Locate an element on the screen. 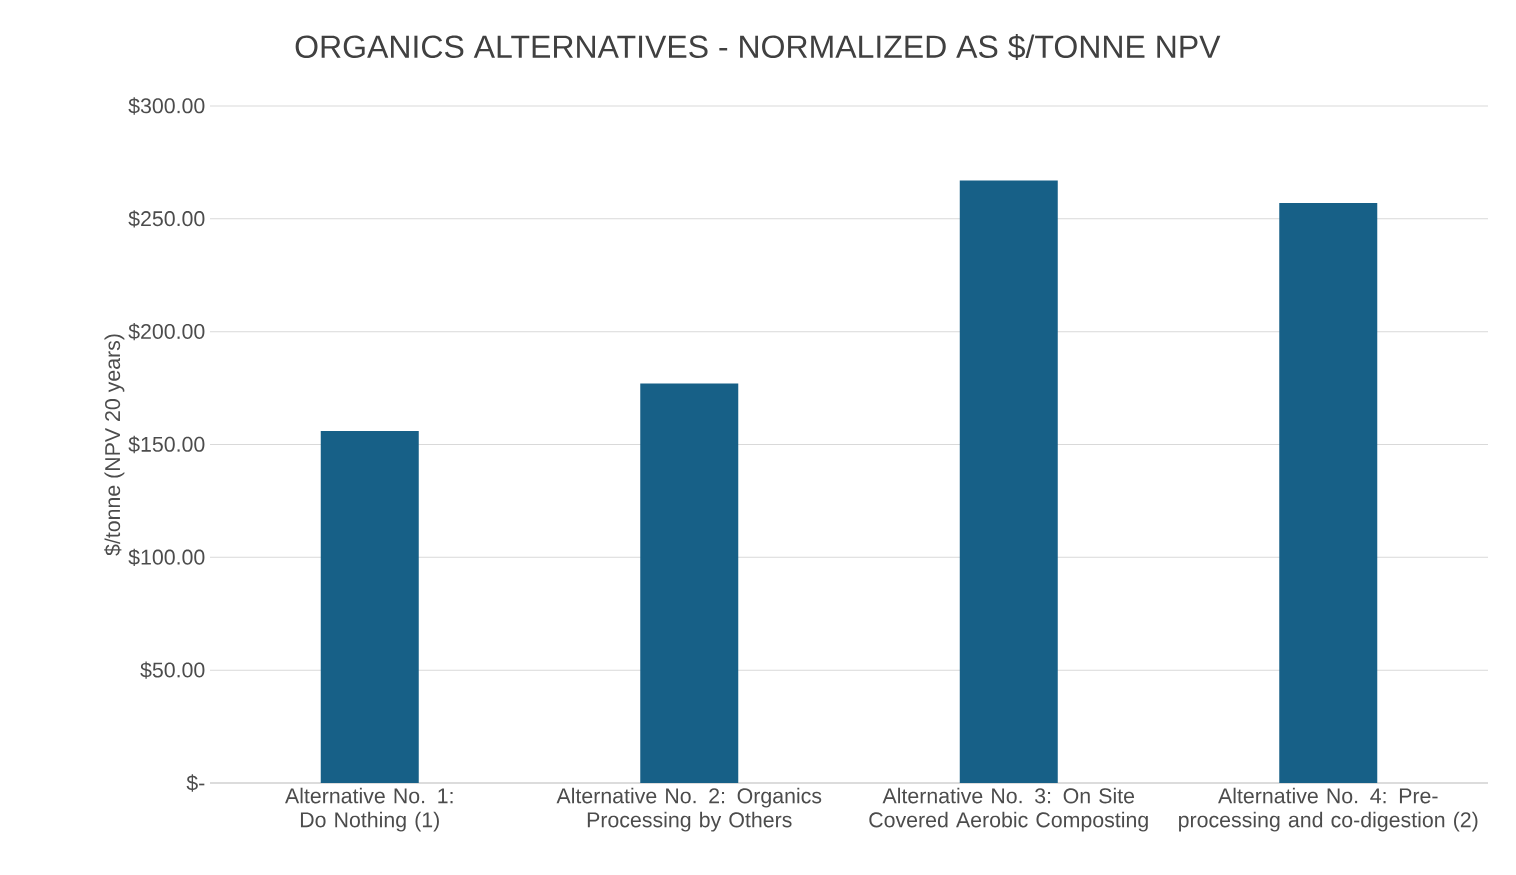 Image resolution: width=1516 pixels, height=875 pixels. y-tick-label: $200.00 is located at coordinates (166, 332).